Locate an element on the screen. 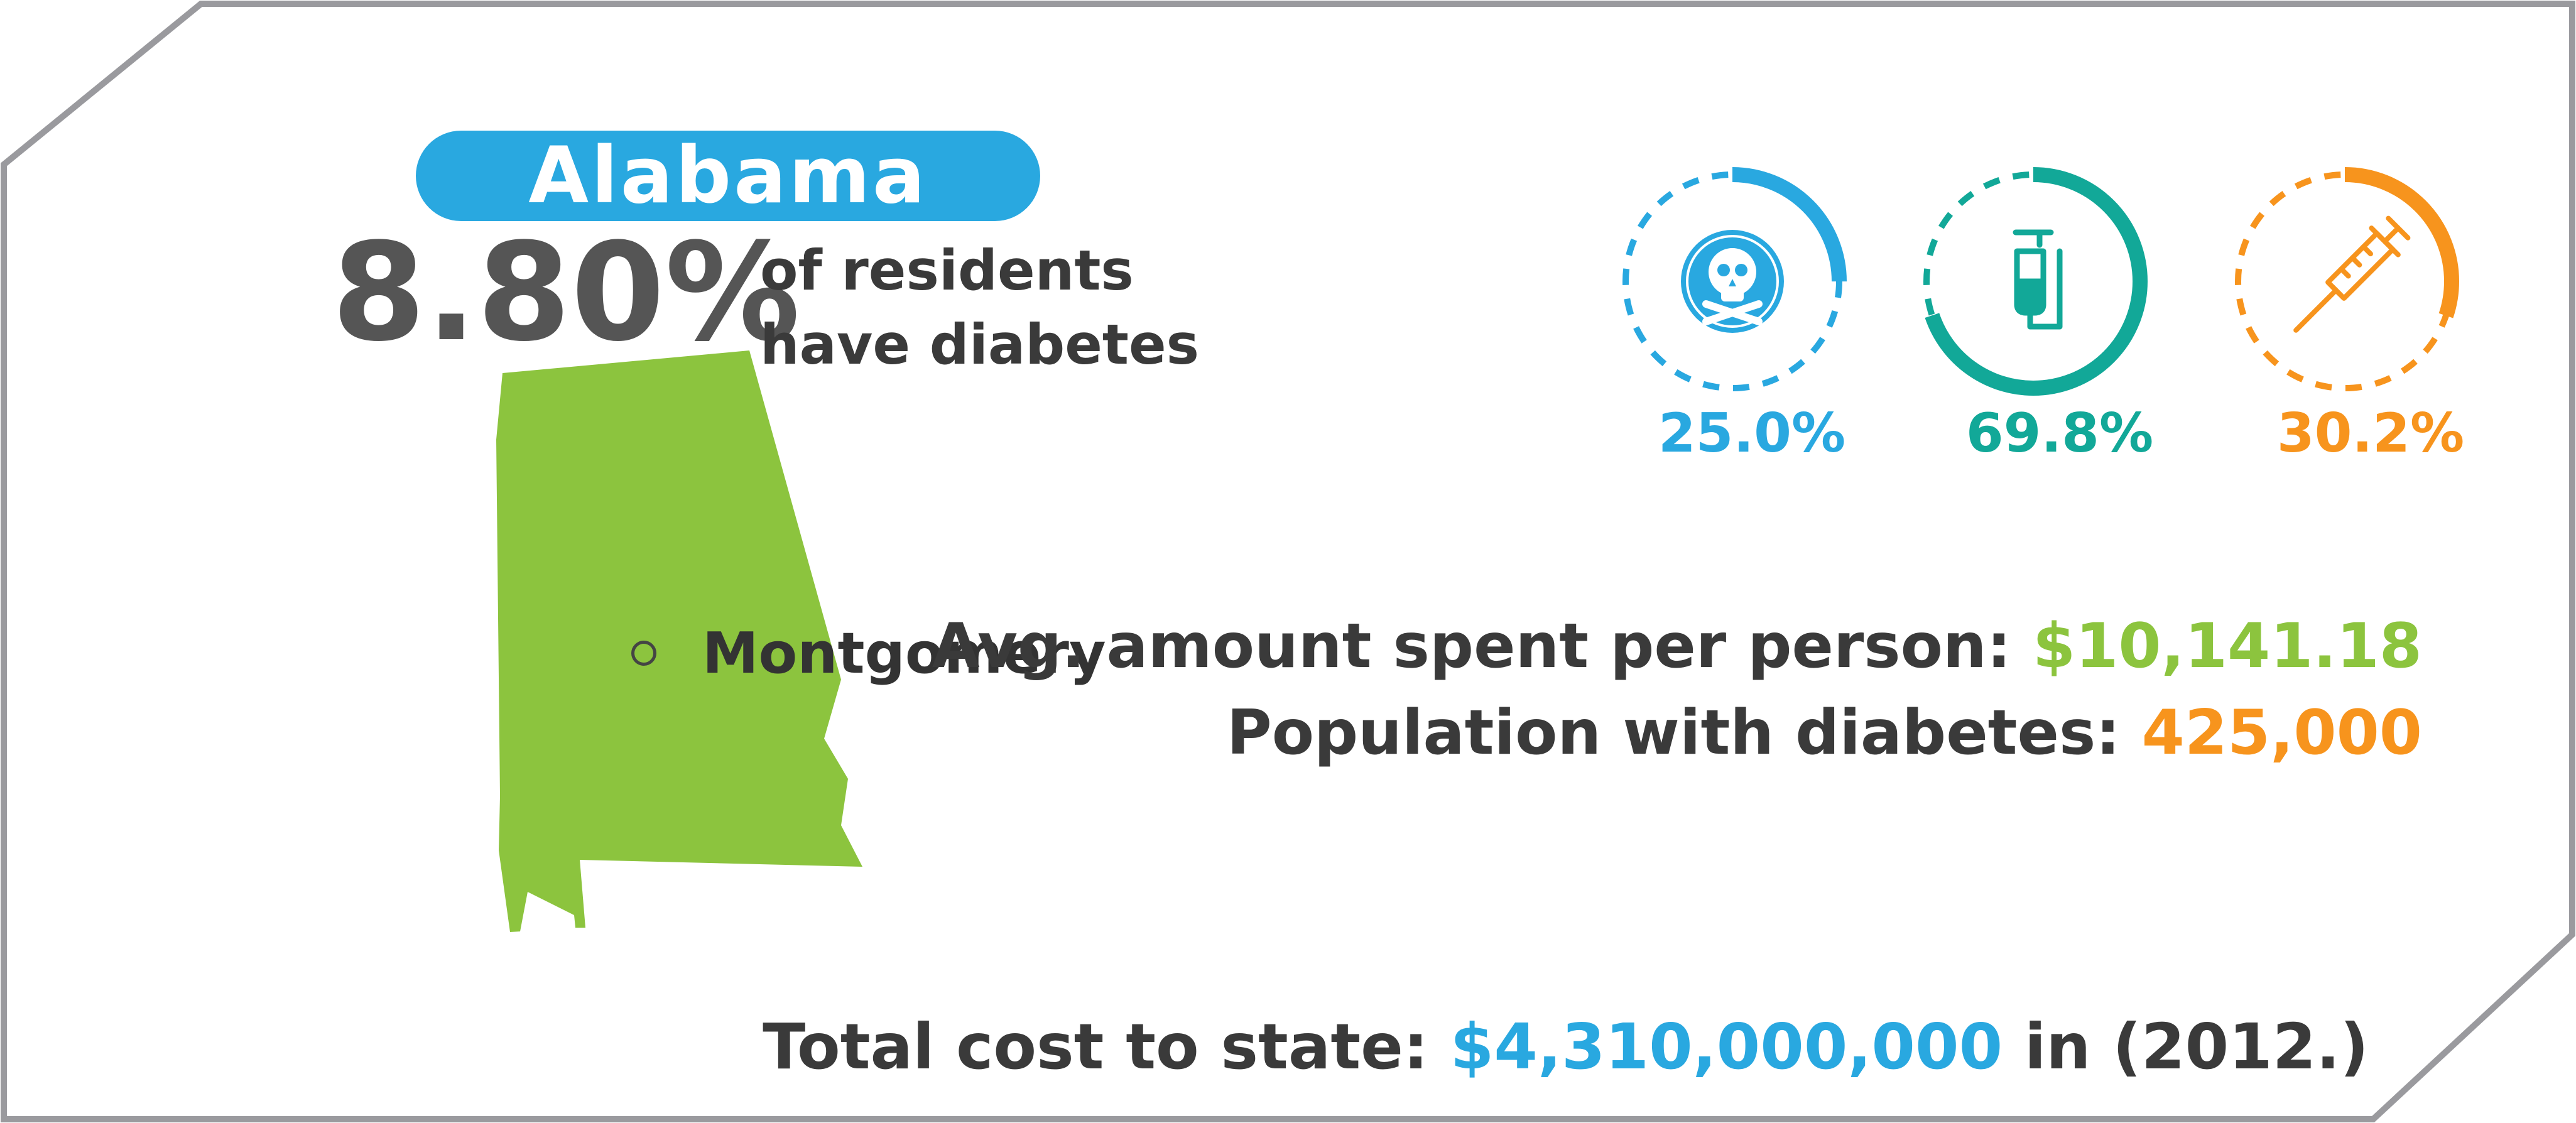  diabetes-rate-caption: of residents have diabetes is located at coordinates (979, 308).